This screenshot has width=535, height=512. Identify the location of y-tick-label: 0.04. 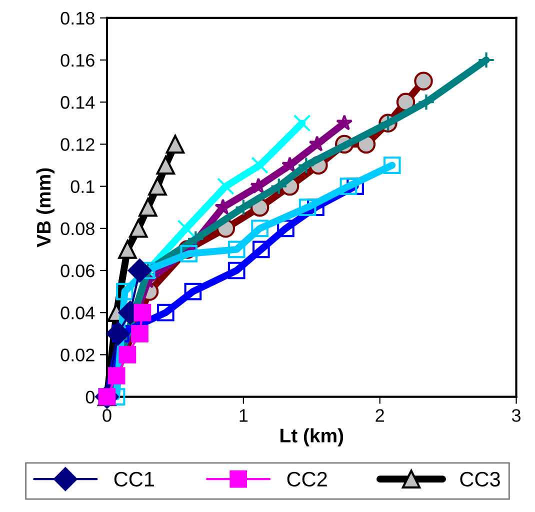
(77, 313).